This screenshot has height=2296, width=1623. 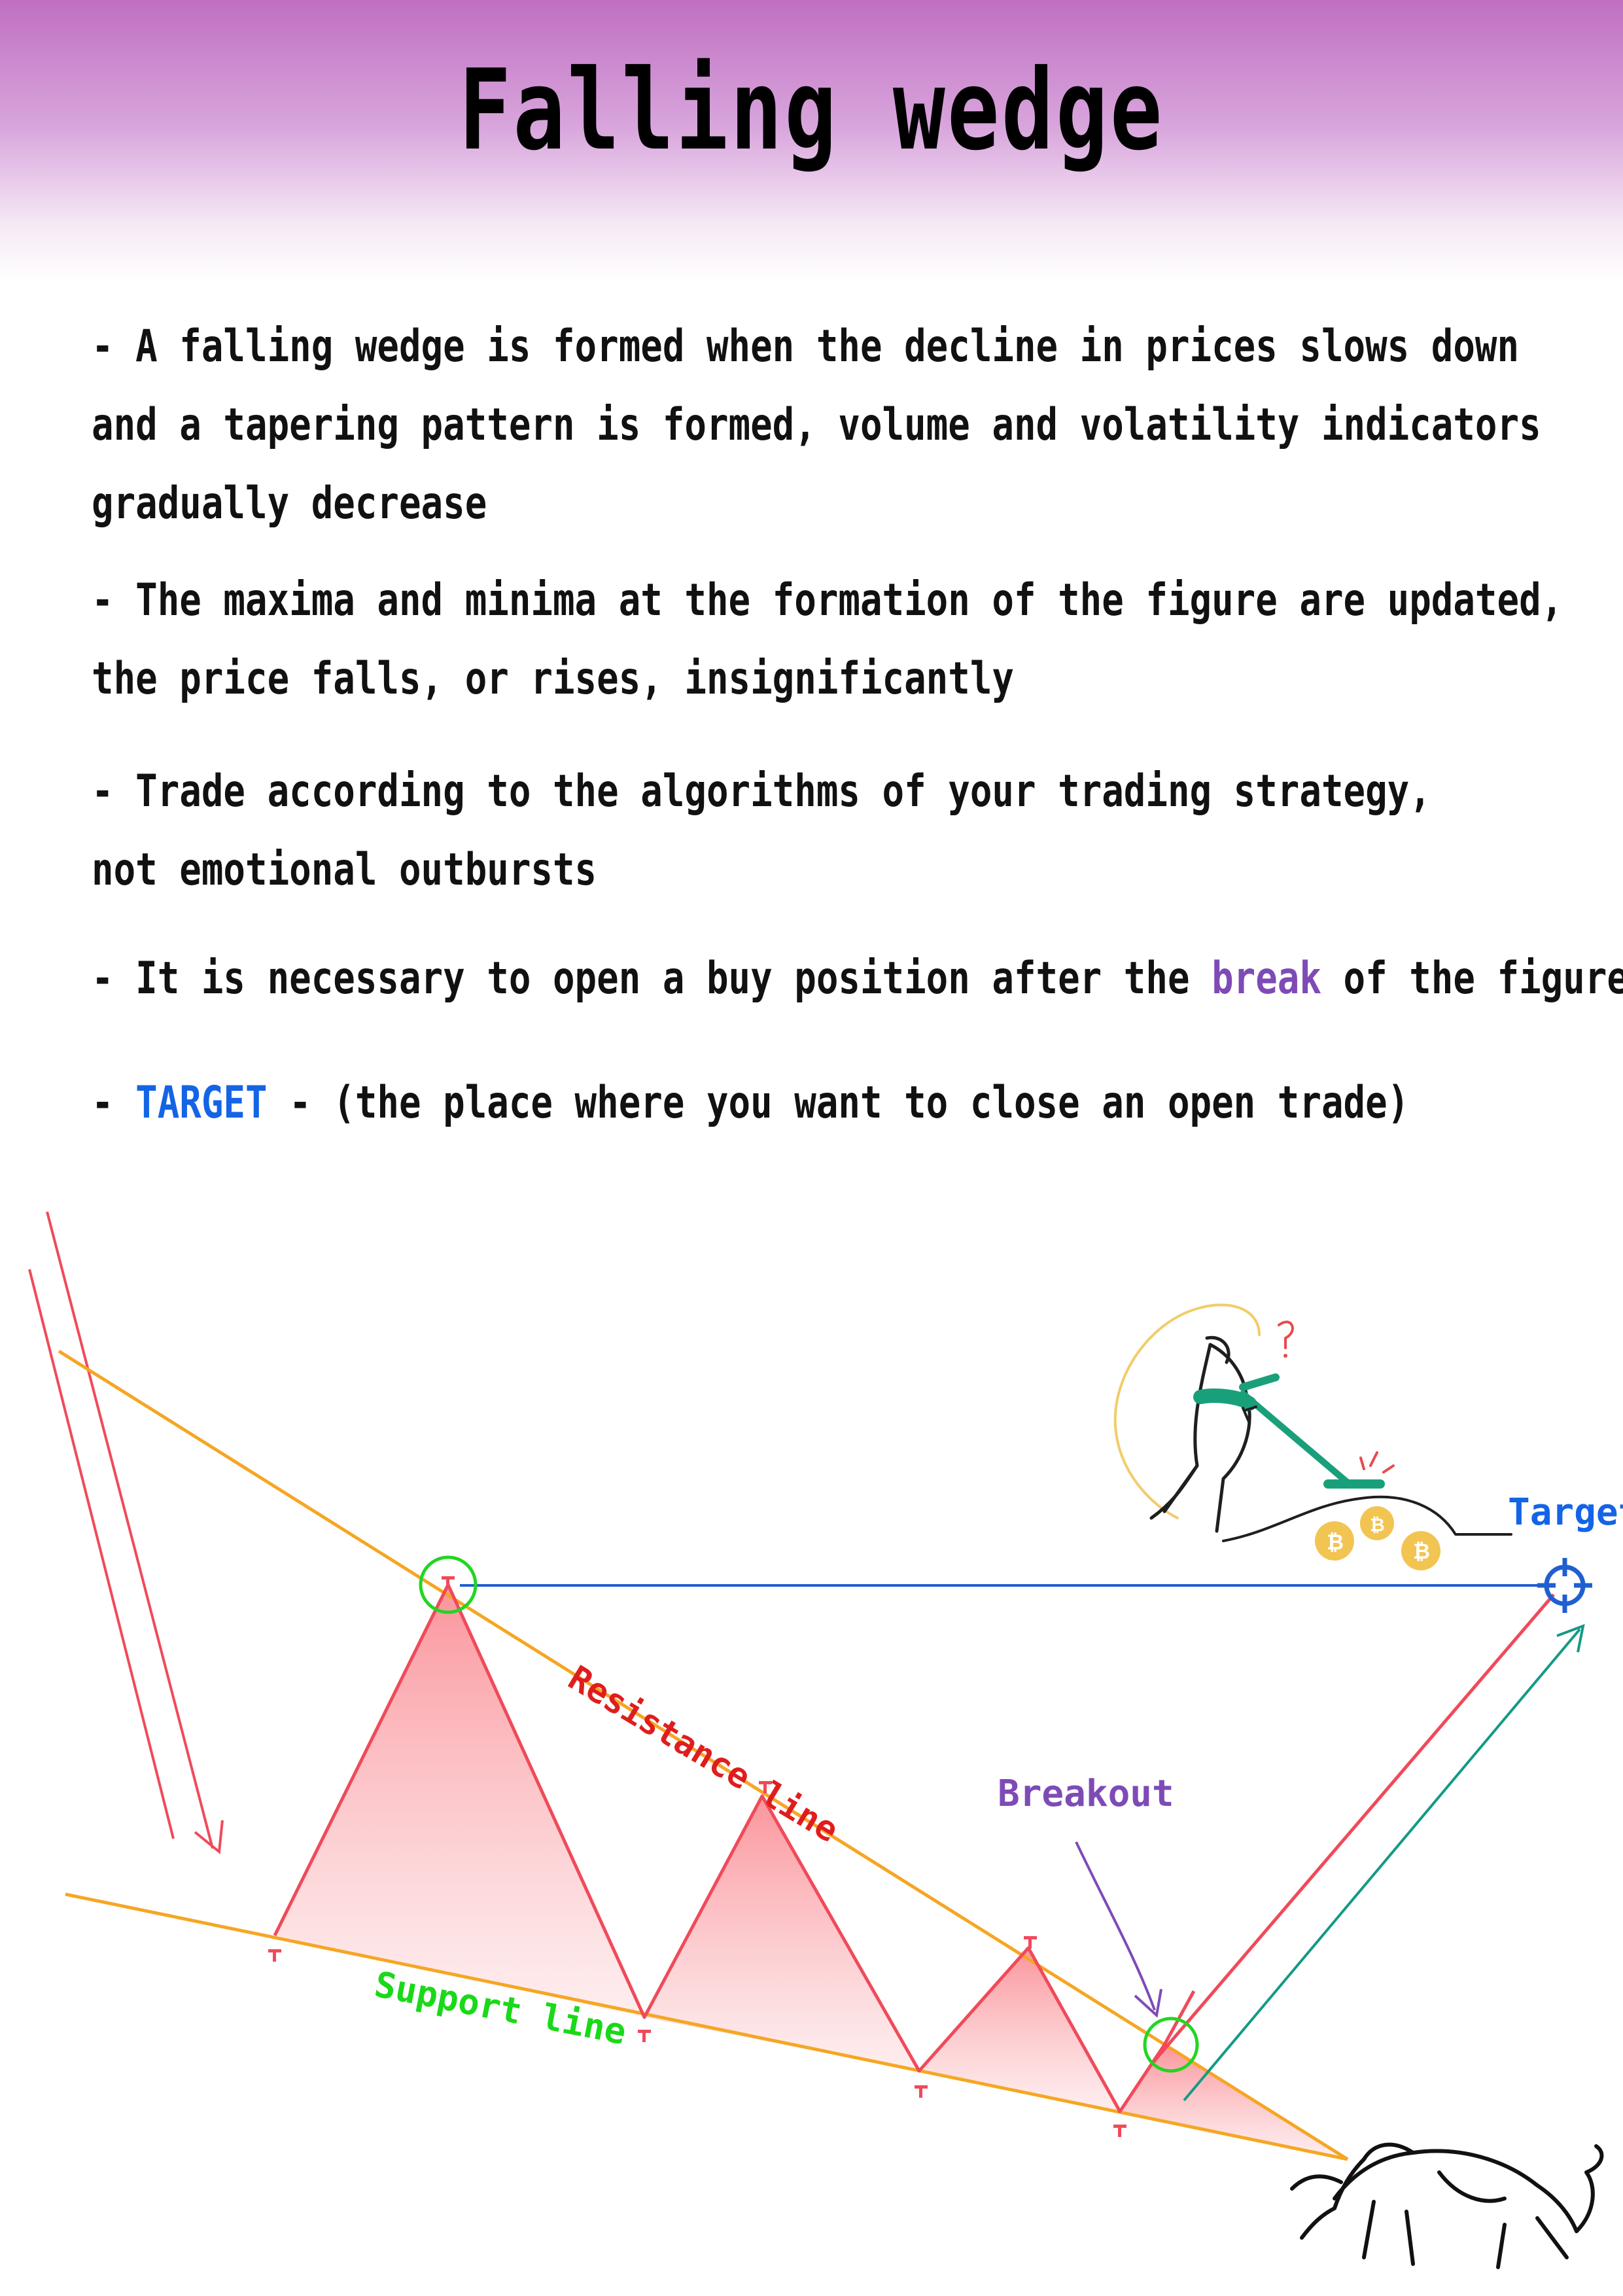 I want to click on breakout-pointer-arrow, so click(x=1115, y=1926).